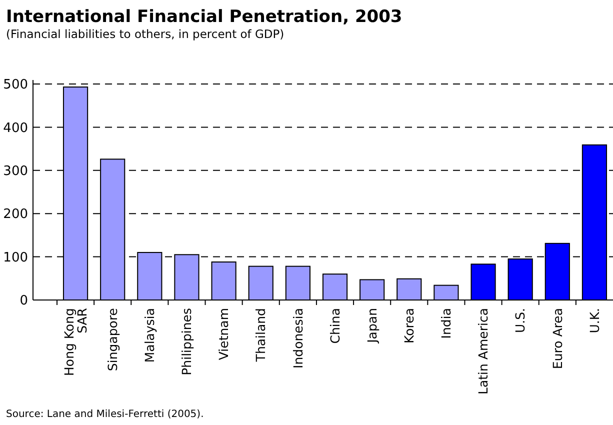 The height and width of the screenshot is (425, 613). I want to click on x-tick-label: Korea, so click(409, 326).